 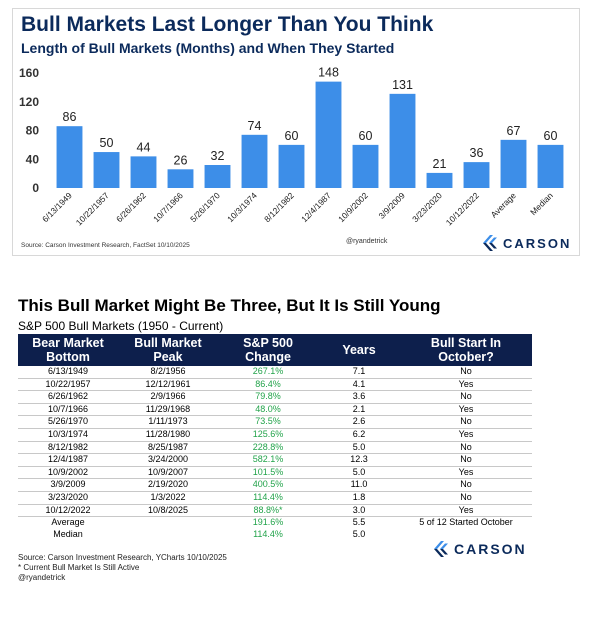 I want to click on average-october: 5 of 12 Started October, so click(x=466, y=522).